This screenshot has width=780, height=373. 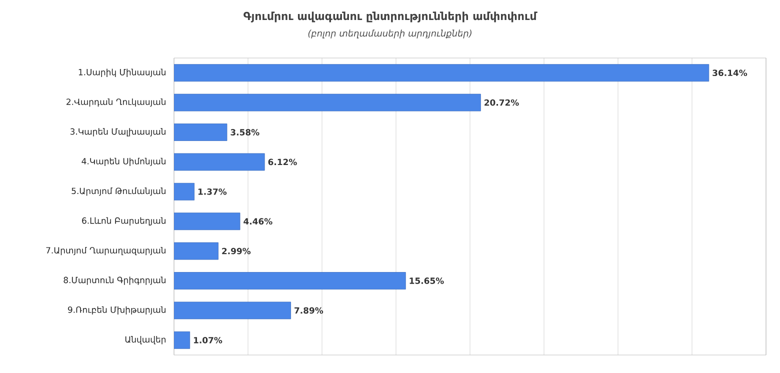 What do you see at coordinates (208, 340) in the screenshot?
I see `data-label: 1.07%` at bounding box center [208, 340].